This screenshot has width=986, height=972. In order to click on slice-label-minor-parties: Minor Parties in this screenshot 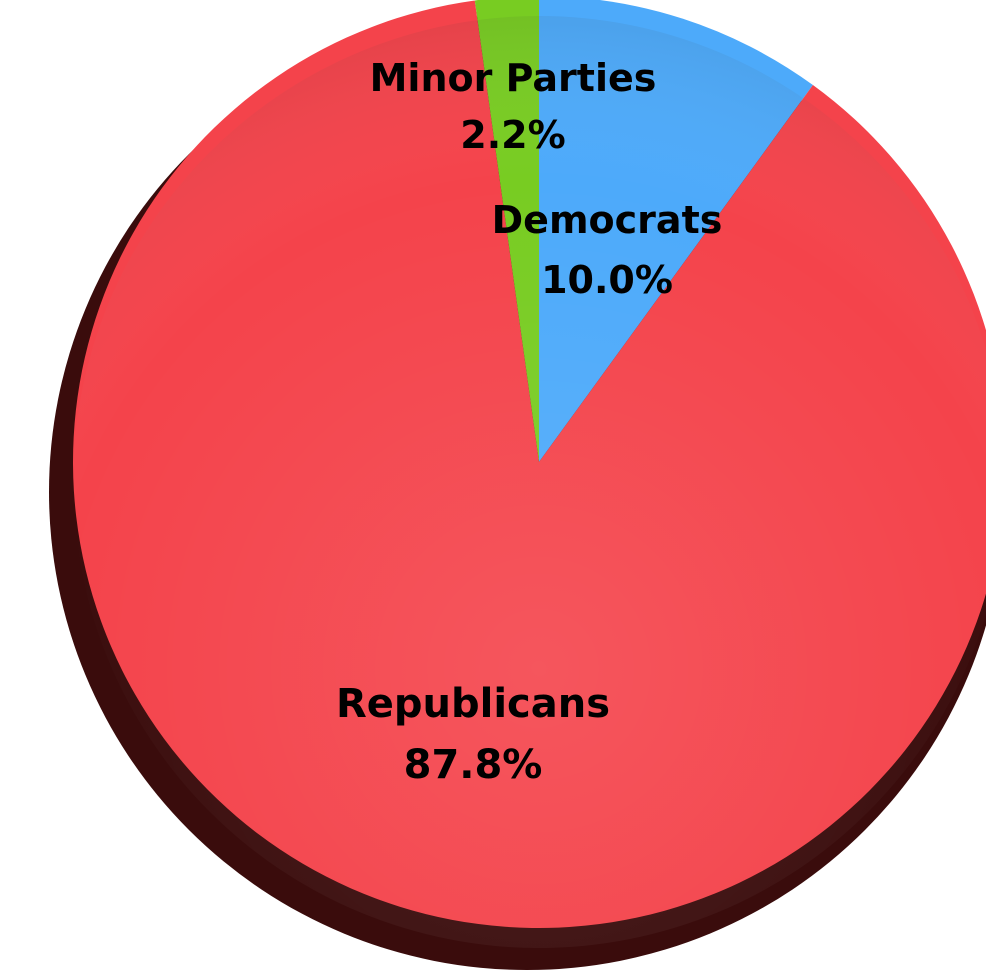, I will do `click(513, 78)`.